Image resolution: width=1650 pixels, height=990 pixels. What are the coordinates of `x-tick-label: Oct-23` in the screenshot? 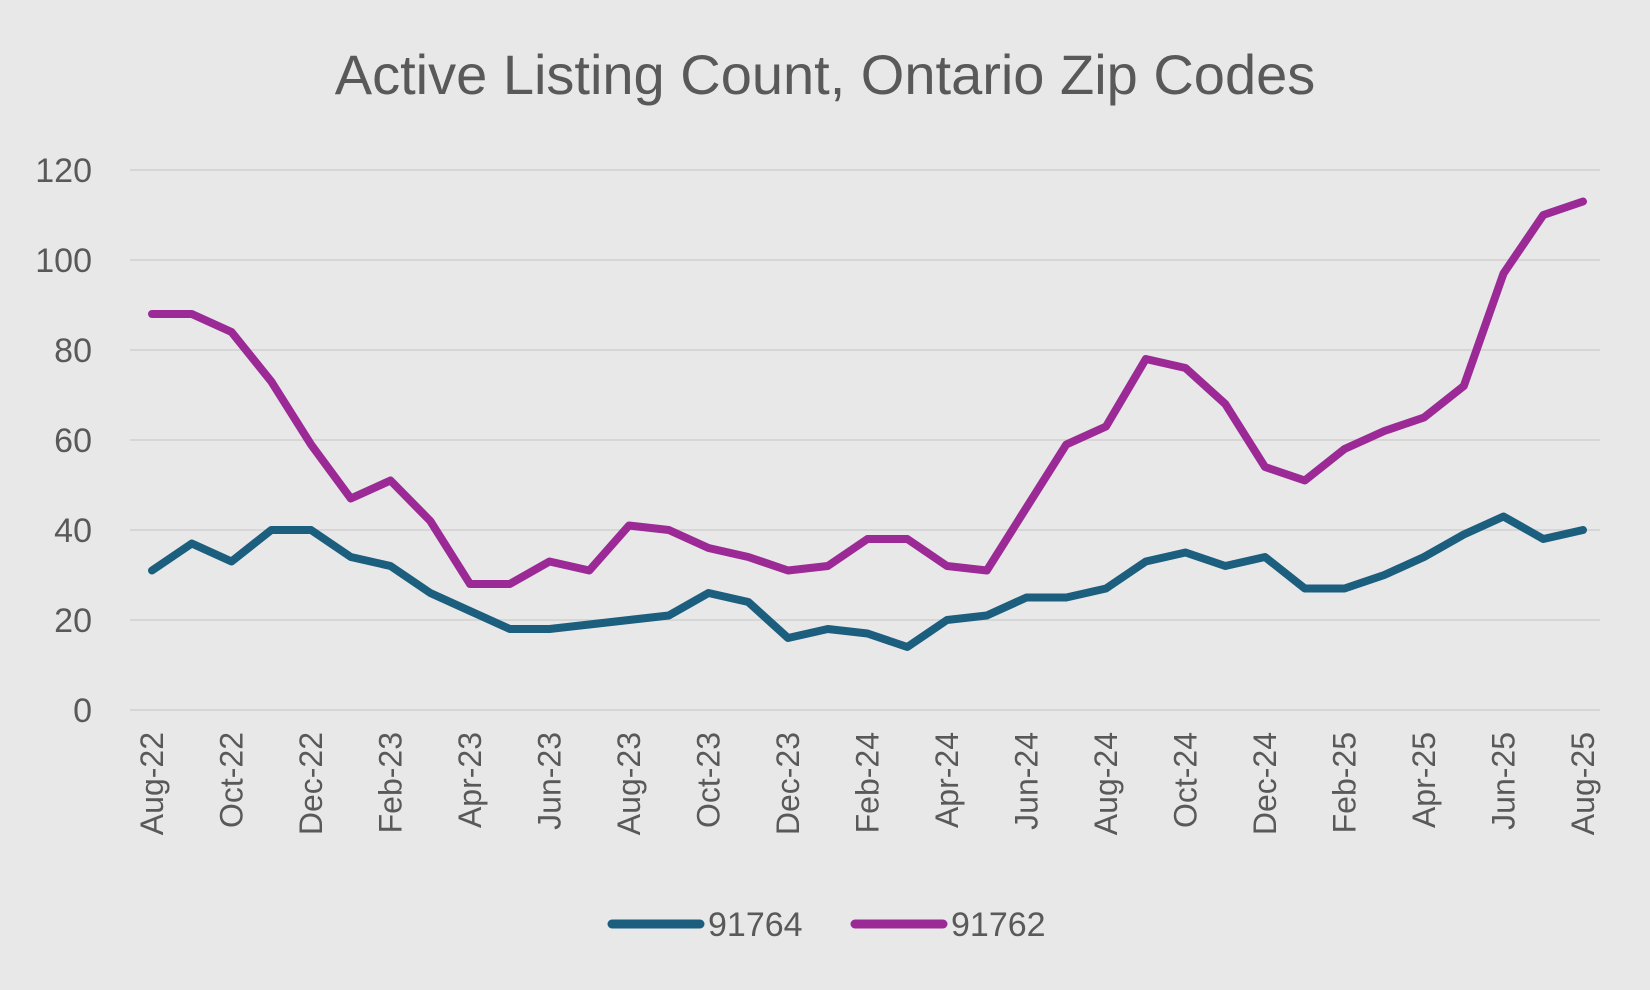 It's located at (709, 780).